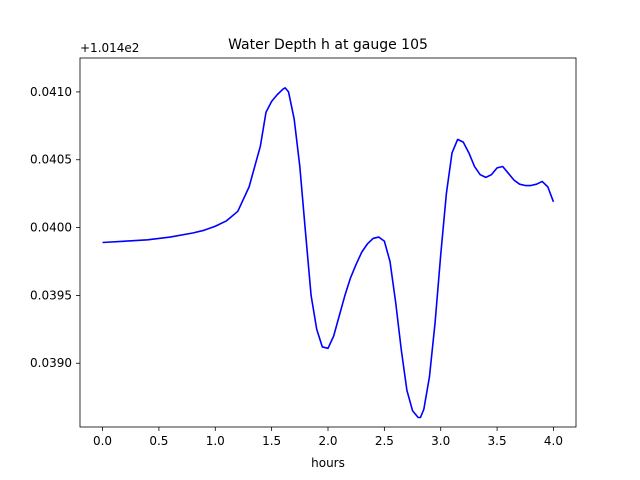 The image size is (640, 480). I want to click on x-tick-label: 0.0, so click(102, 441).